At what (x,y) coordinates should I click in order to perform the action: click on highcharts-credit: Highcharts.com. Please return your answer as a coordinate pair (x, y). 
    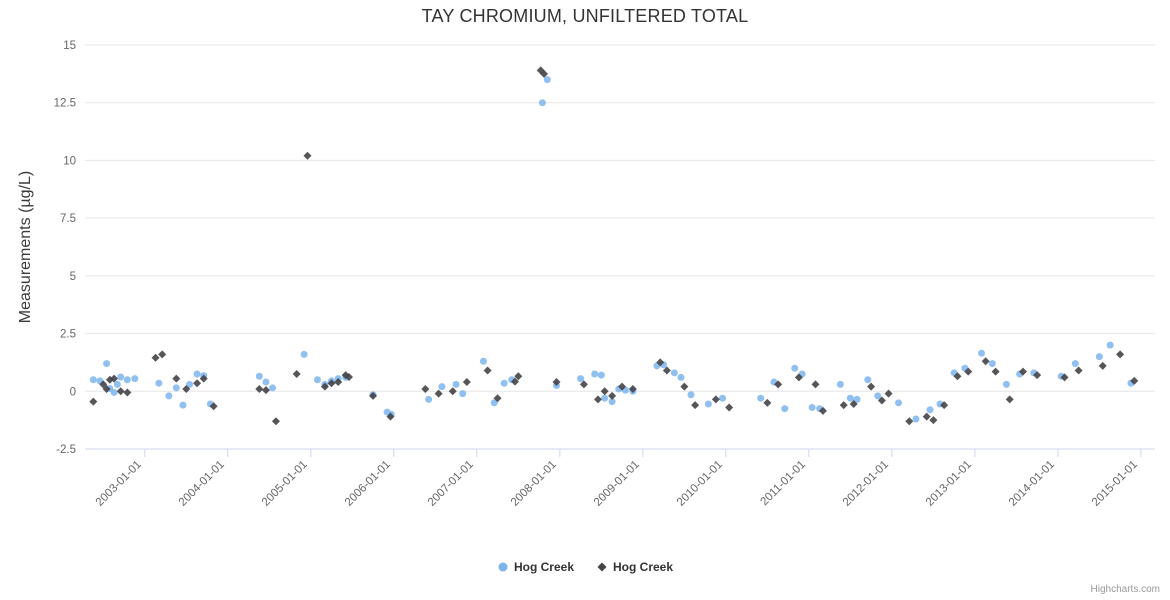
    Looking at the image, I should click on (1125, 589).